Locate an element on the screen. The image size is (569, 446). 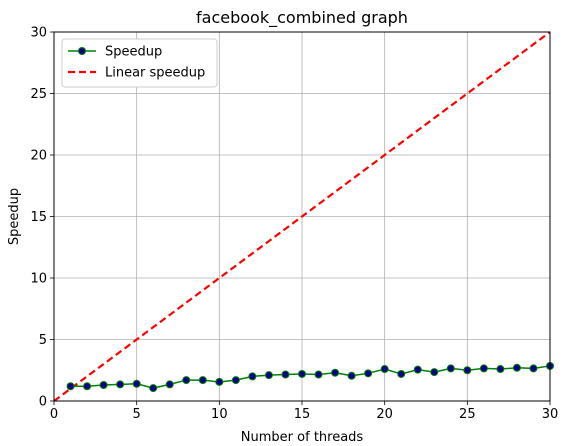
x-tick-label: 15 is located at coordinates (302, 414).